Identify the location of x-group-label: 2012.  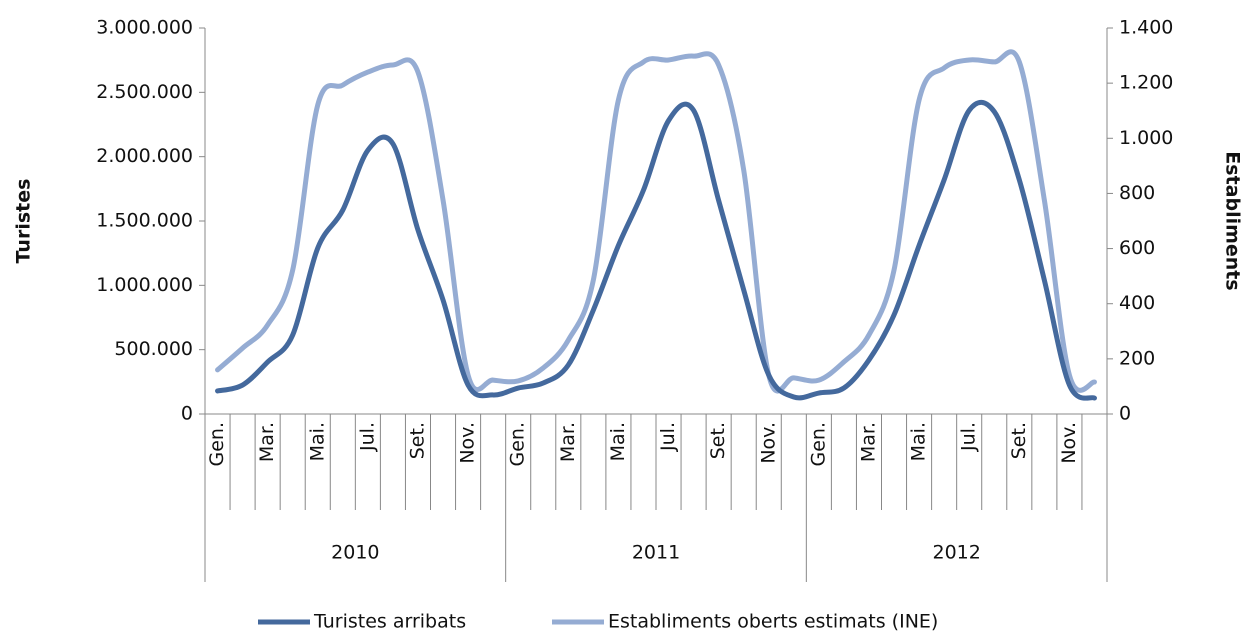
(956, 553).